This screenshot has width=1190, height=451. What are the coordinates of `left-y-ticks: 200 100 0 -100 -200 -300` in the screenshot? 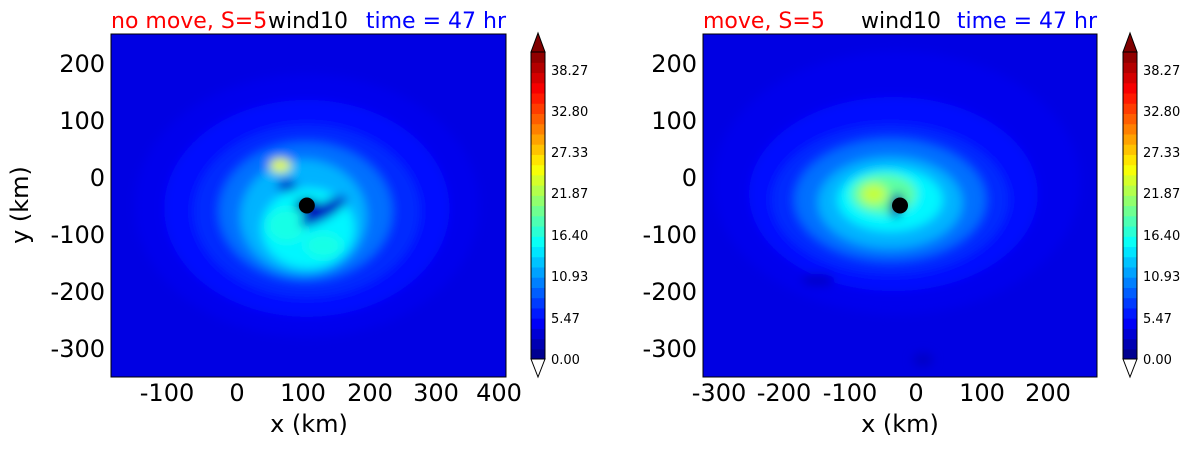 It's located at (78, 206).